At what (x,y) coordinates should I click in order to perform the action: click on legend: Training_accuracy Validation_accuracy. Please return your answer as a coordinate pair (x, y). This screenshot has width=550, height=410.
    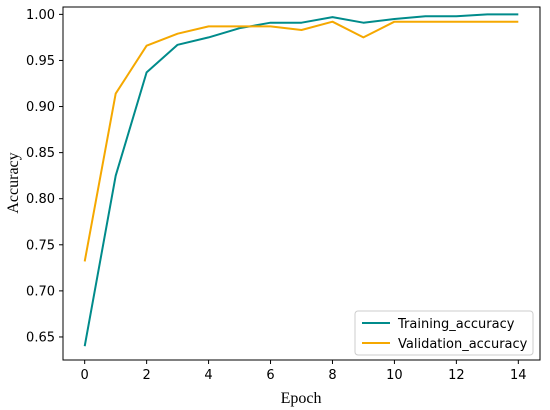
    Looking at the image, I should click on (444, 333).